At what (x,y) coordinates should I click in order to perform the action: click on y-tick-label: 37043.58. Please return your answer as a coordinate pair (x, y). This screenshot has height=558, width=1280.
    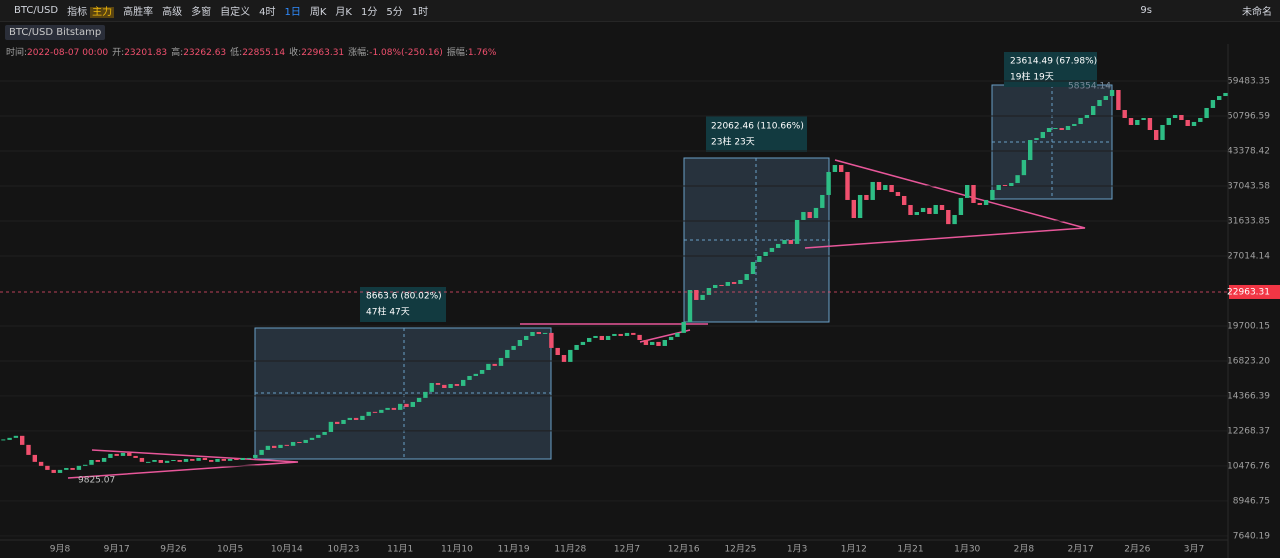
    Looking at the image, I should click on (1248, 186).